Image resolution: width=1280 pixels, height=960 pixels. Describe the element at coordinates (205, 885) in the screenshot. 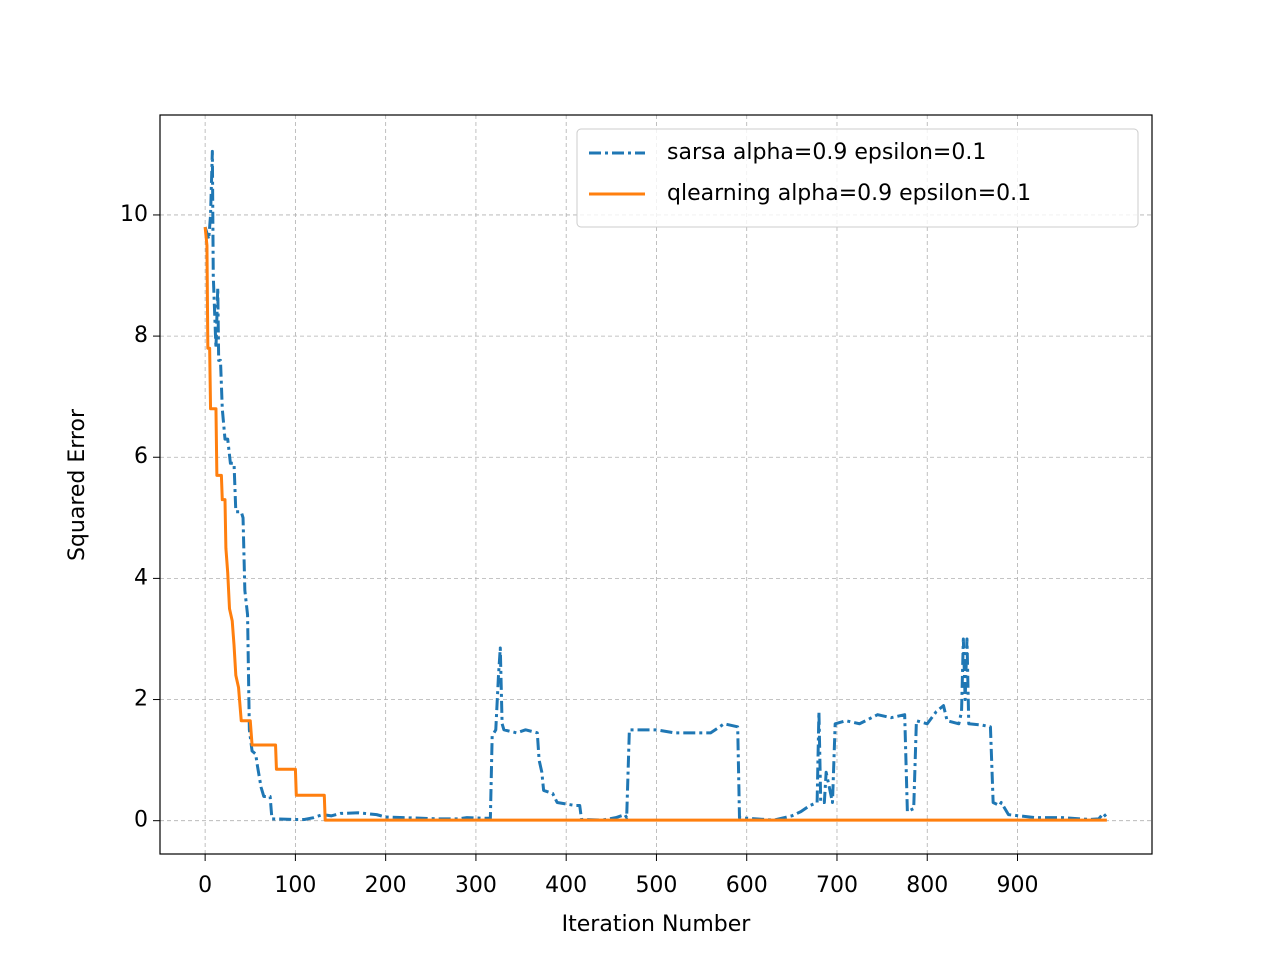

I see `x-tick-label: 0` at that location.